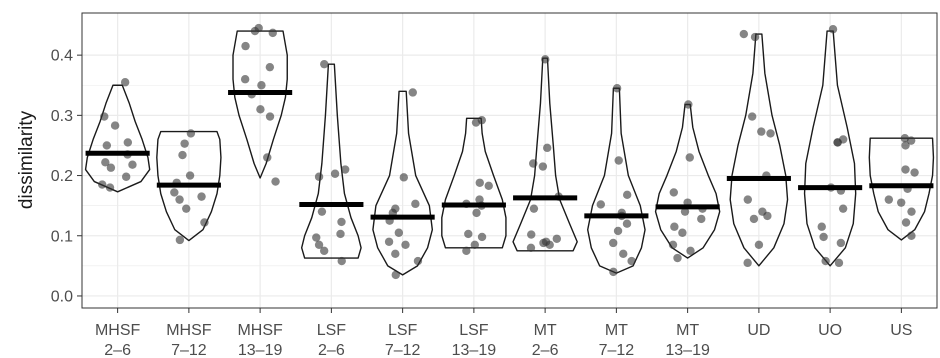 This screenshot has width=940, height=358. What do you see at coordinates (62, 296) in the screenshot?
I see `y-tick-label: 0.0` at bounding box center [62, 296].